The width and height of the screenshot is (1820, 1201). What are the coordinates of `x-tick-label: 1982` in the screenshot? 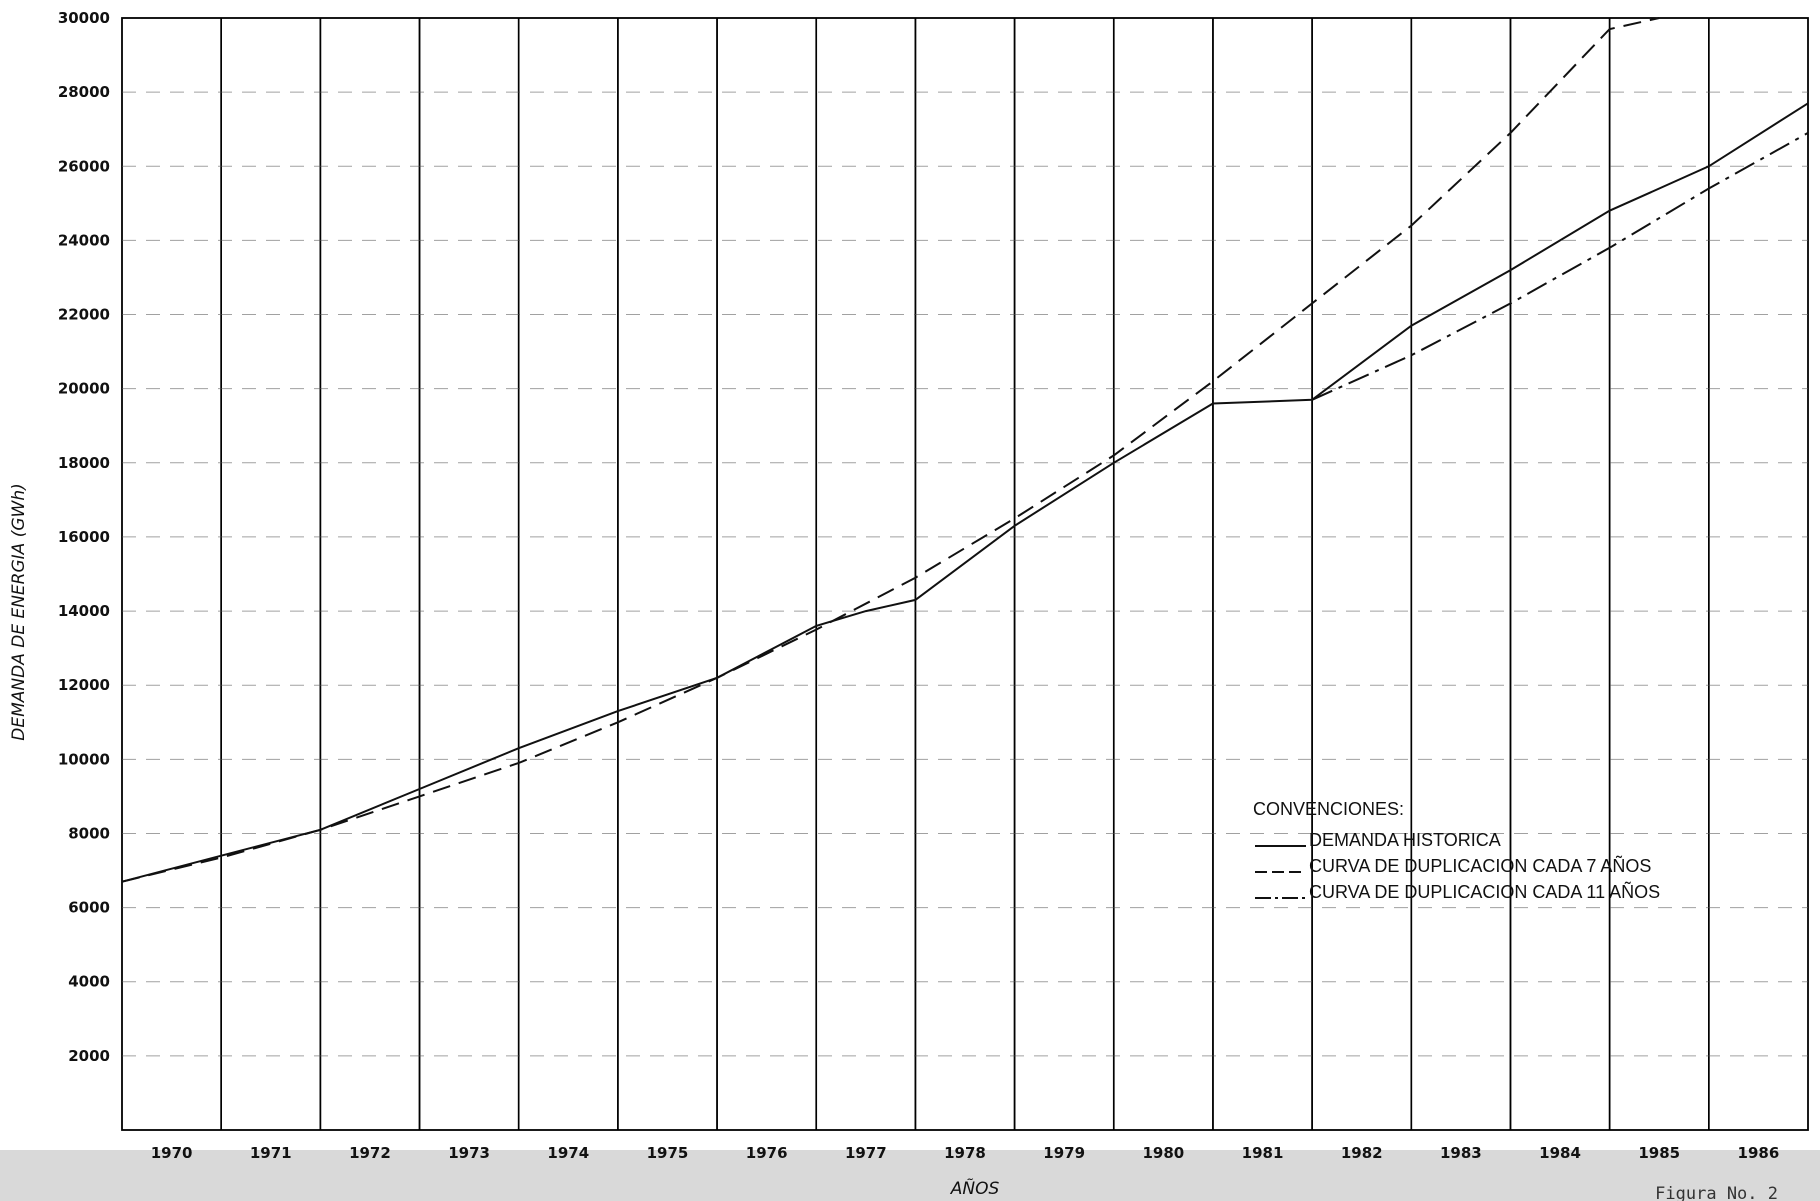 It's located at (1362, 1153).